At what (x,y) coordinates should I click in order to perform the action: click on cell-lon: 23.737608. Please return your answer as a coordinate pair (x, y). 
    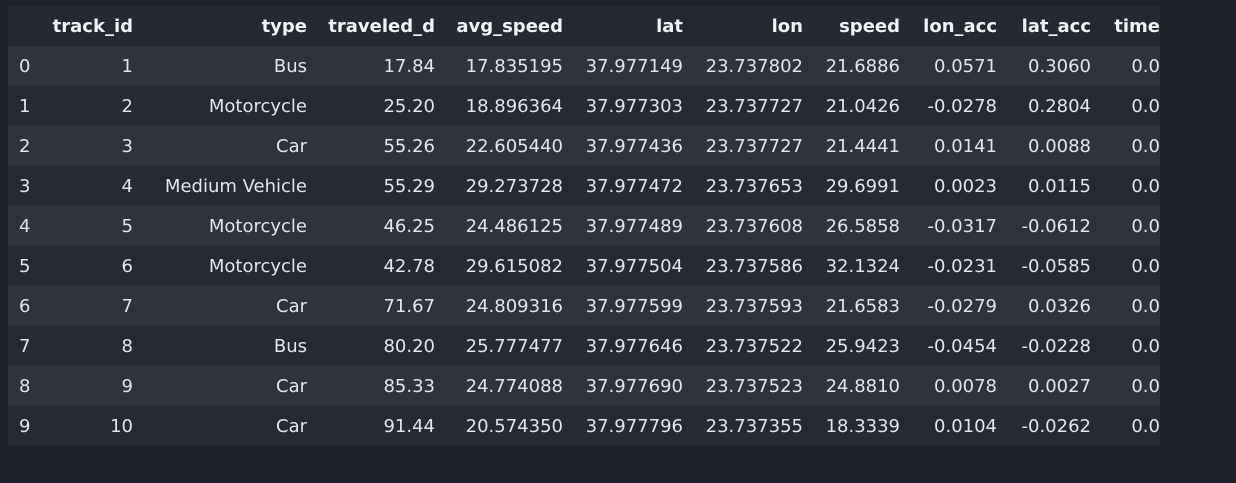
    Looking at the image, I should click on (754, 226).